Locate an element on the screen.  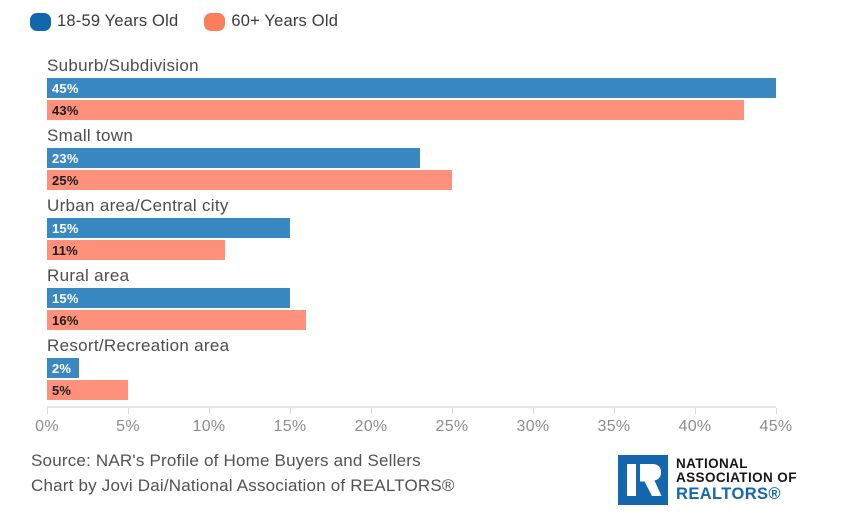
bar-18-59-years-old: 45% is located at coordinates (411, 88).